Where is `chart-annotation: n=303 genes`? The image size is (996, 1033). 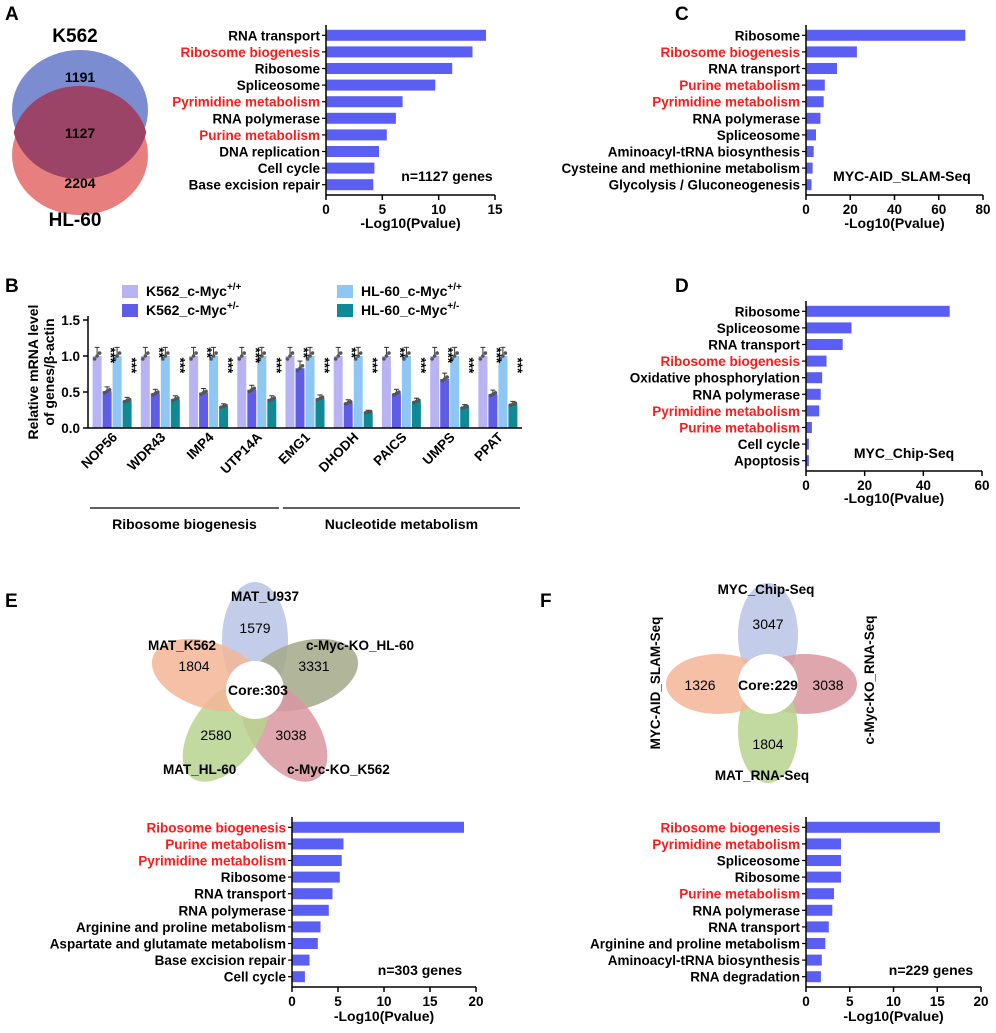
chart-annotation: n=303 genes is located at coordinates (420, 970).